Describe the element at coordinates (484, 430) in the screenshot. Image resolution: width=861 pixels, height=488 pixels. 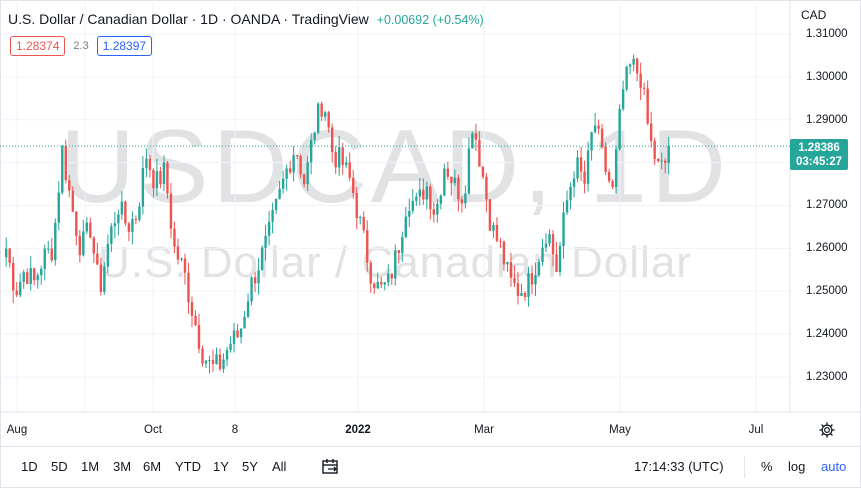
I see `time-label: Mar` at that location.